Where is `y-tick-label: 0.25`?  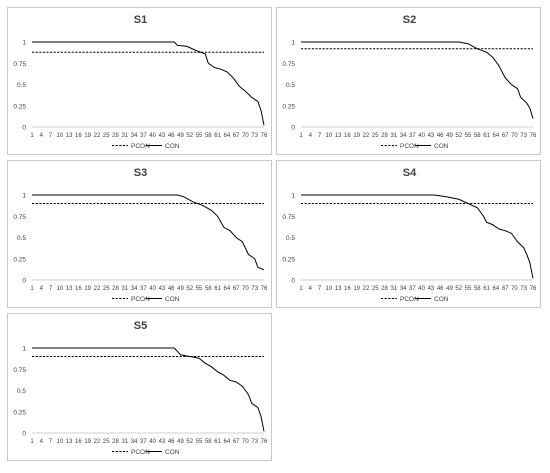
y-tick-label: 0.25 is located at coordinates (19, 106).